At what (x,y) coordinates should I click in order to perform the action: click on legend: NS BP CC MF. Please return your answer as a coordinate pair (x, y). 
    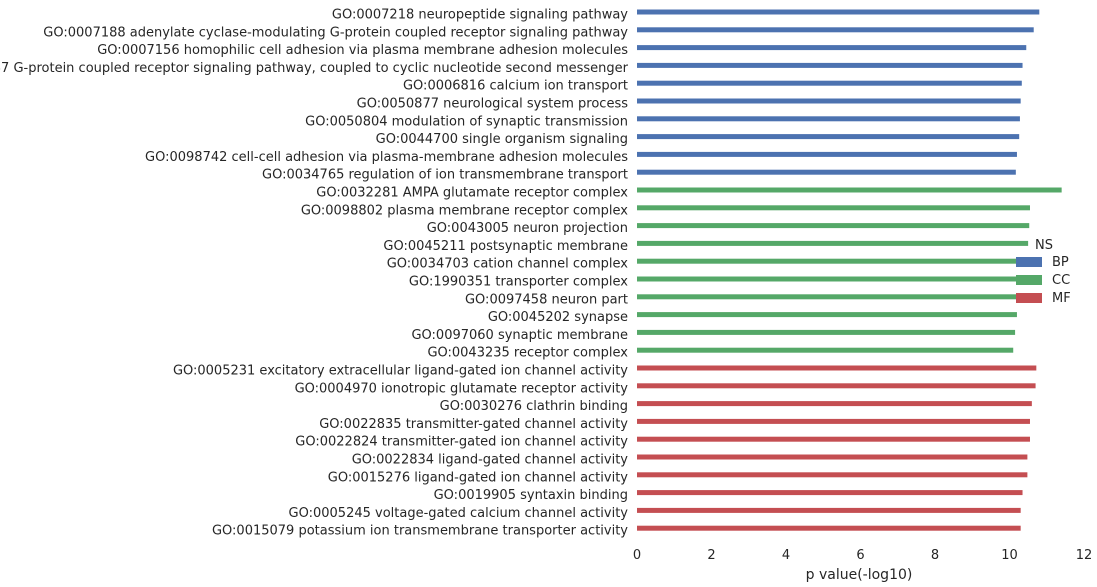
    Looking at the image, I should click on (1043, 272).